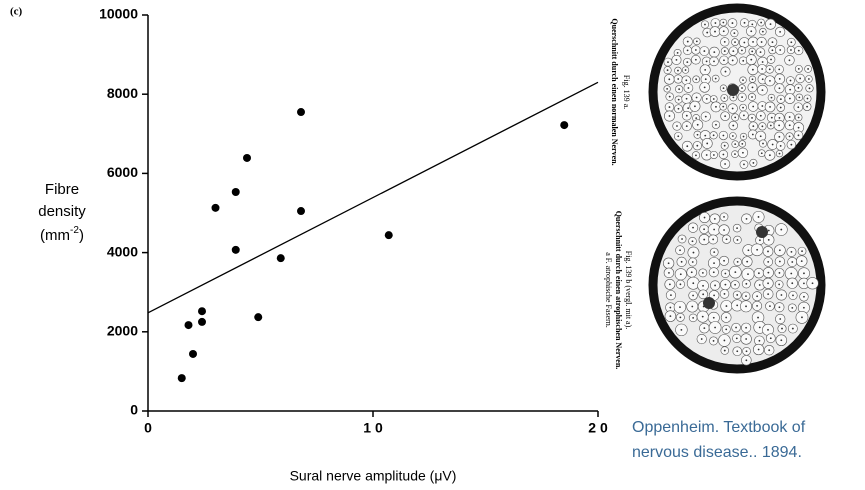 This screenshot has width=865, height=490. What do you see at coordinates (62, 211) in the screenshot?
I see `y-axis-label: density` at bounding box center [62, 211].